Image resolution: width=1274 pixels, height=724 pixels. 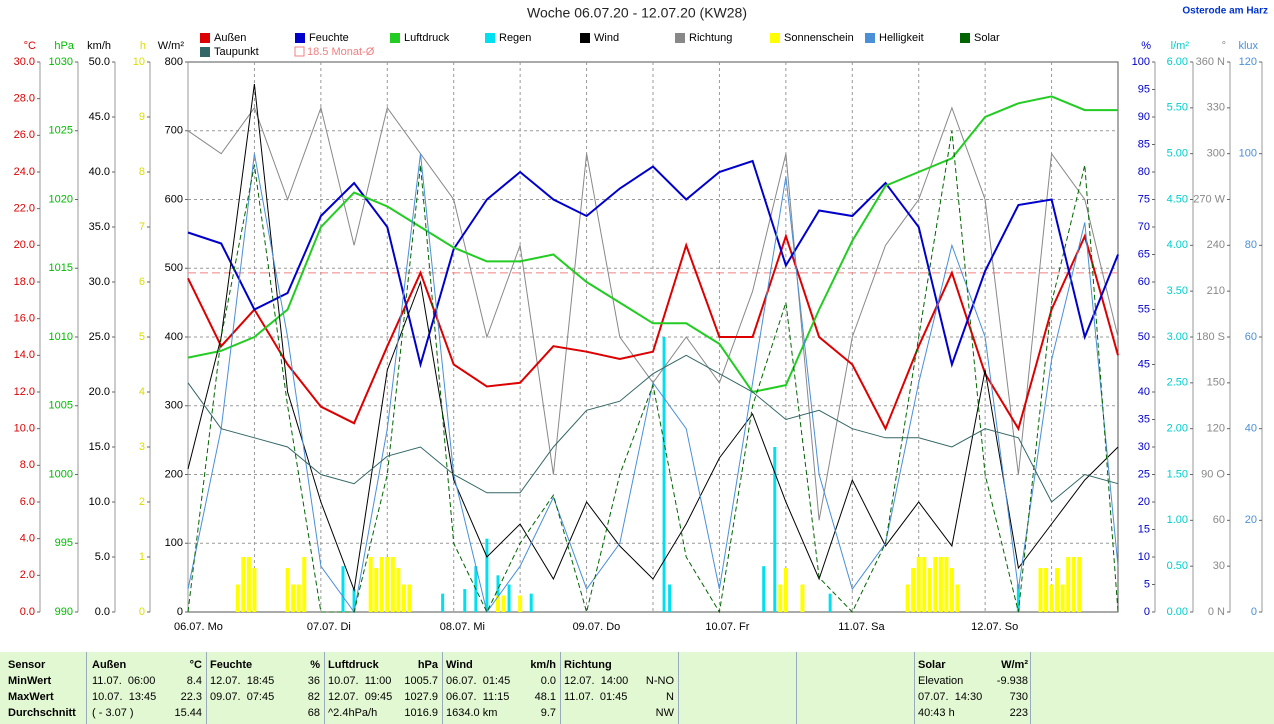 What do you see at coordinates (1177, 199) in the screenshot?
I see `y-tick-label: 4.50` at bounding box center [1177, 199].